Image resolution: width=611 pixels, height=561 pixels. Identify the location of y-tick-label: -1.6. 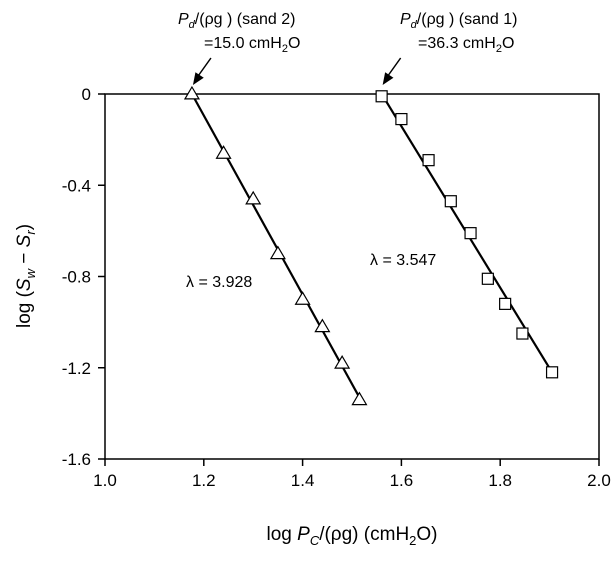
(76, 459).